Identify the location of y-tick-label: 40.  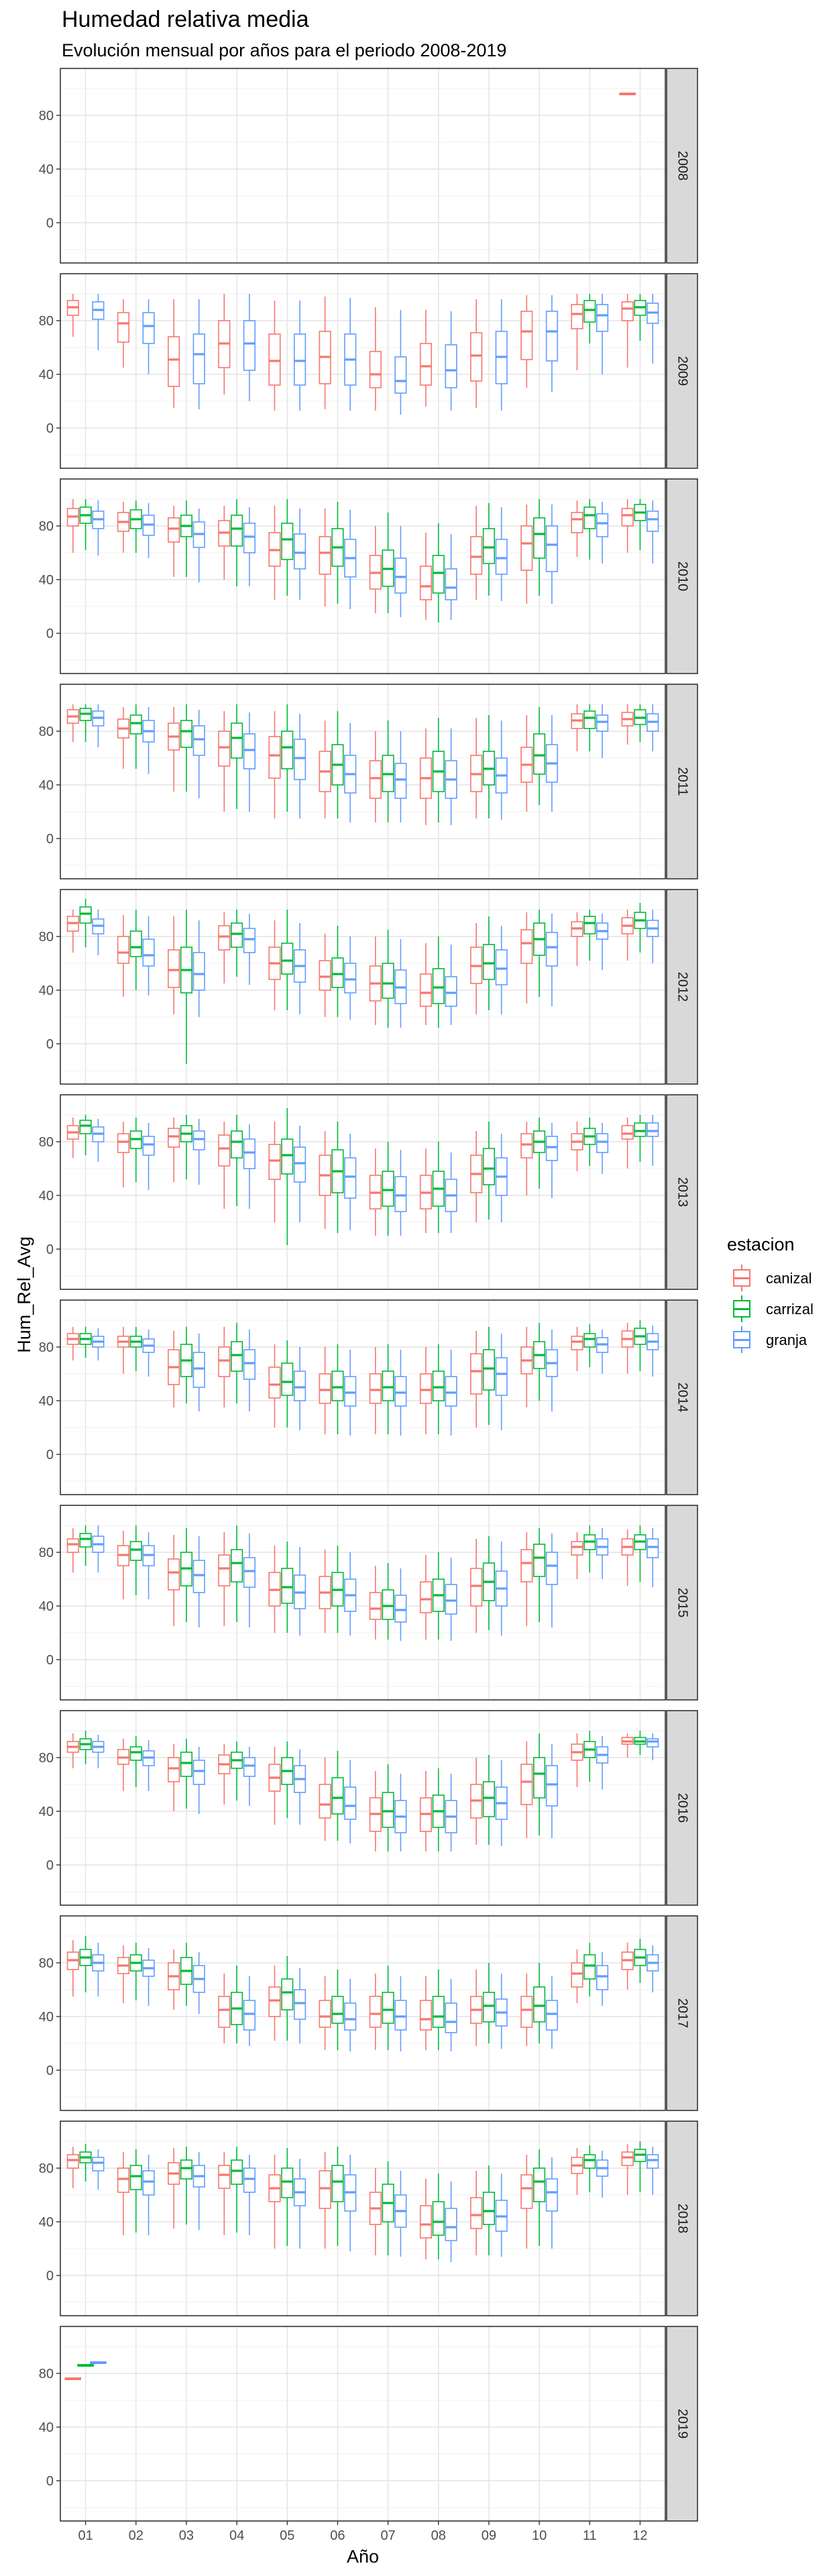
(46, 785).